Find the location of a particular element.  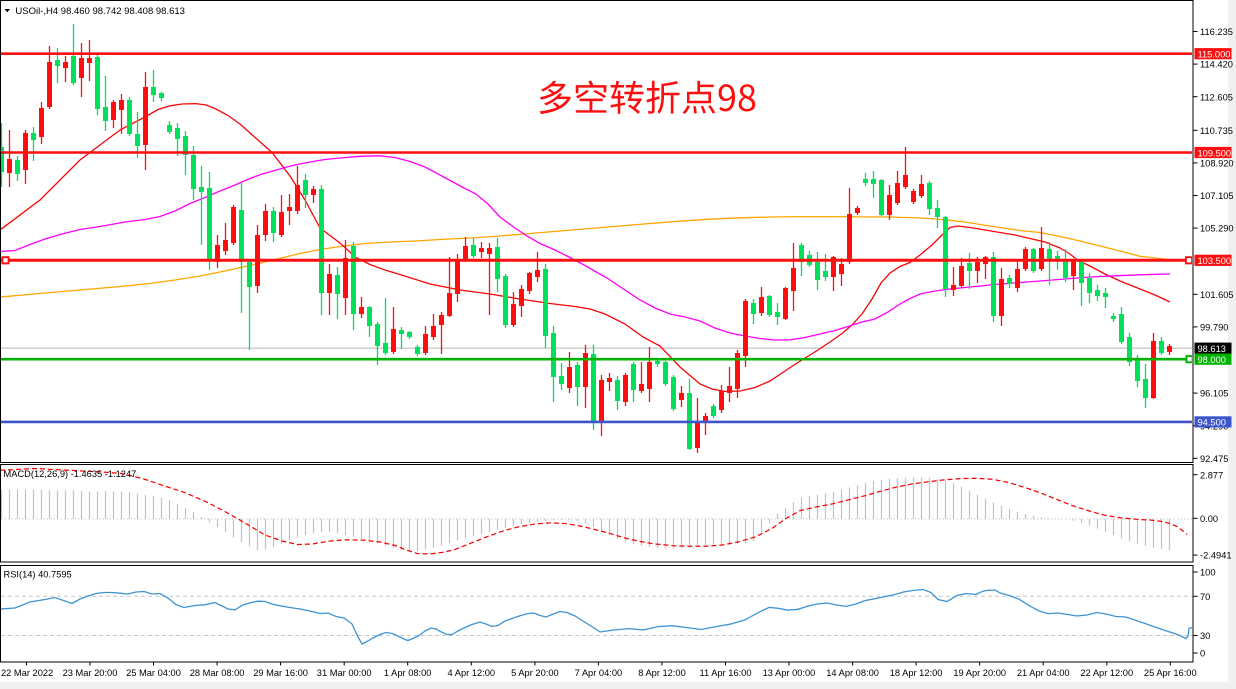

svg-text: 112.605 is located at coordinates (1216, 97).